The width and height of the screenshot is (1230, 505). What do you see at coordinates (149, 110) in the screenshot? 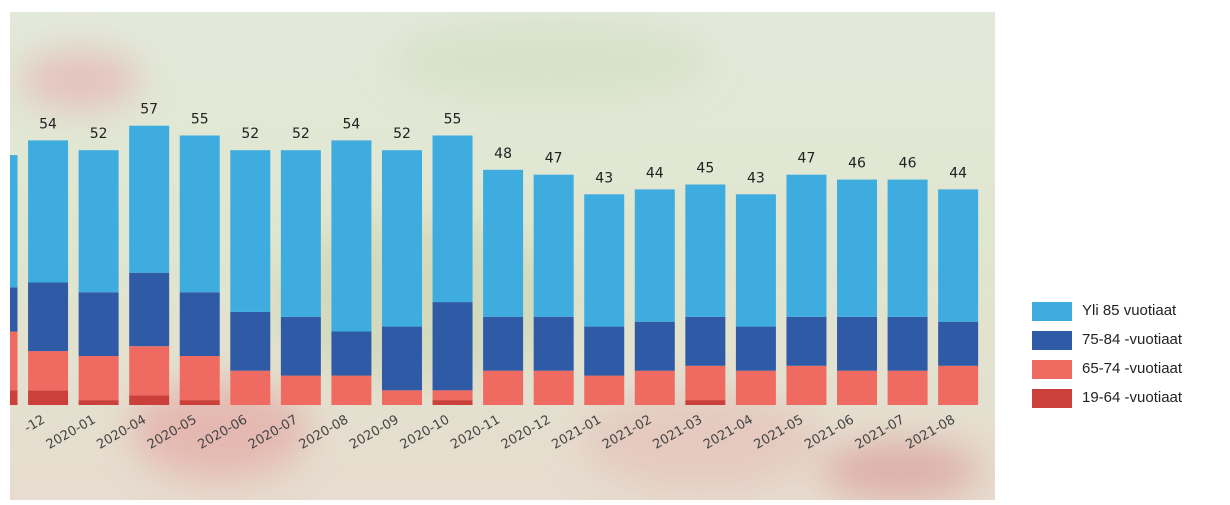
I see `total-label: 57` at bounding box center [149, 110].